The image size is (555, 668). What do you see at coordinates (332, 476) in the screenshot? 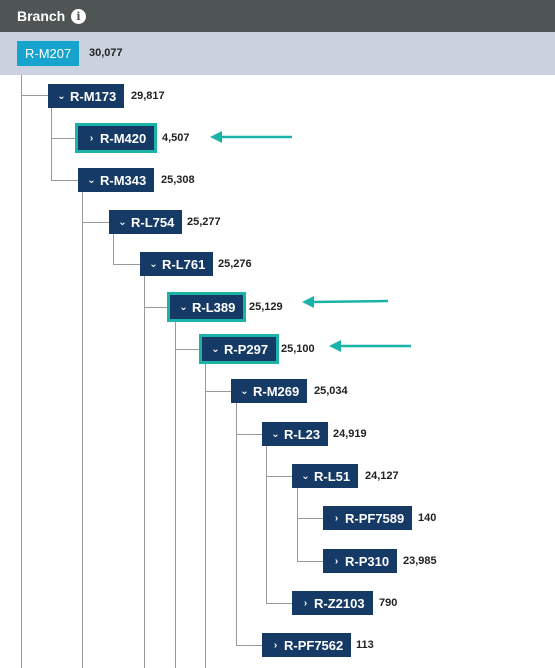
I see `node-label: R-L51` at bounding box center [332, 476].